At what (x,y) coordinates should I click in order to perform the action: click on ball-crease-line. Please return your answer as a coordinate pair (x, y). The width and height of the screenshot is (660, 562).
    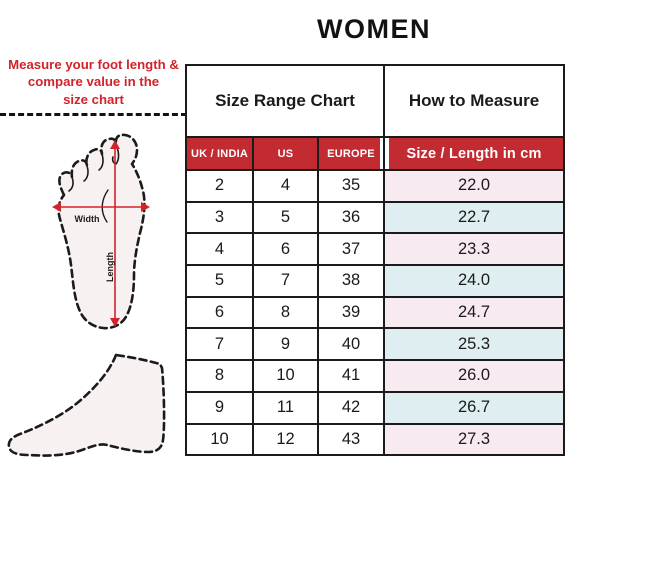
    Looking at the image, I should click on (105, 206).